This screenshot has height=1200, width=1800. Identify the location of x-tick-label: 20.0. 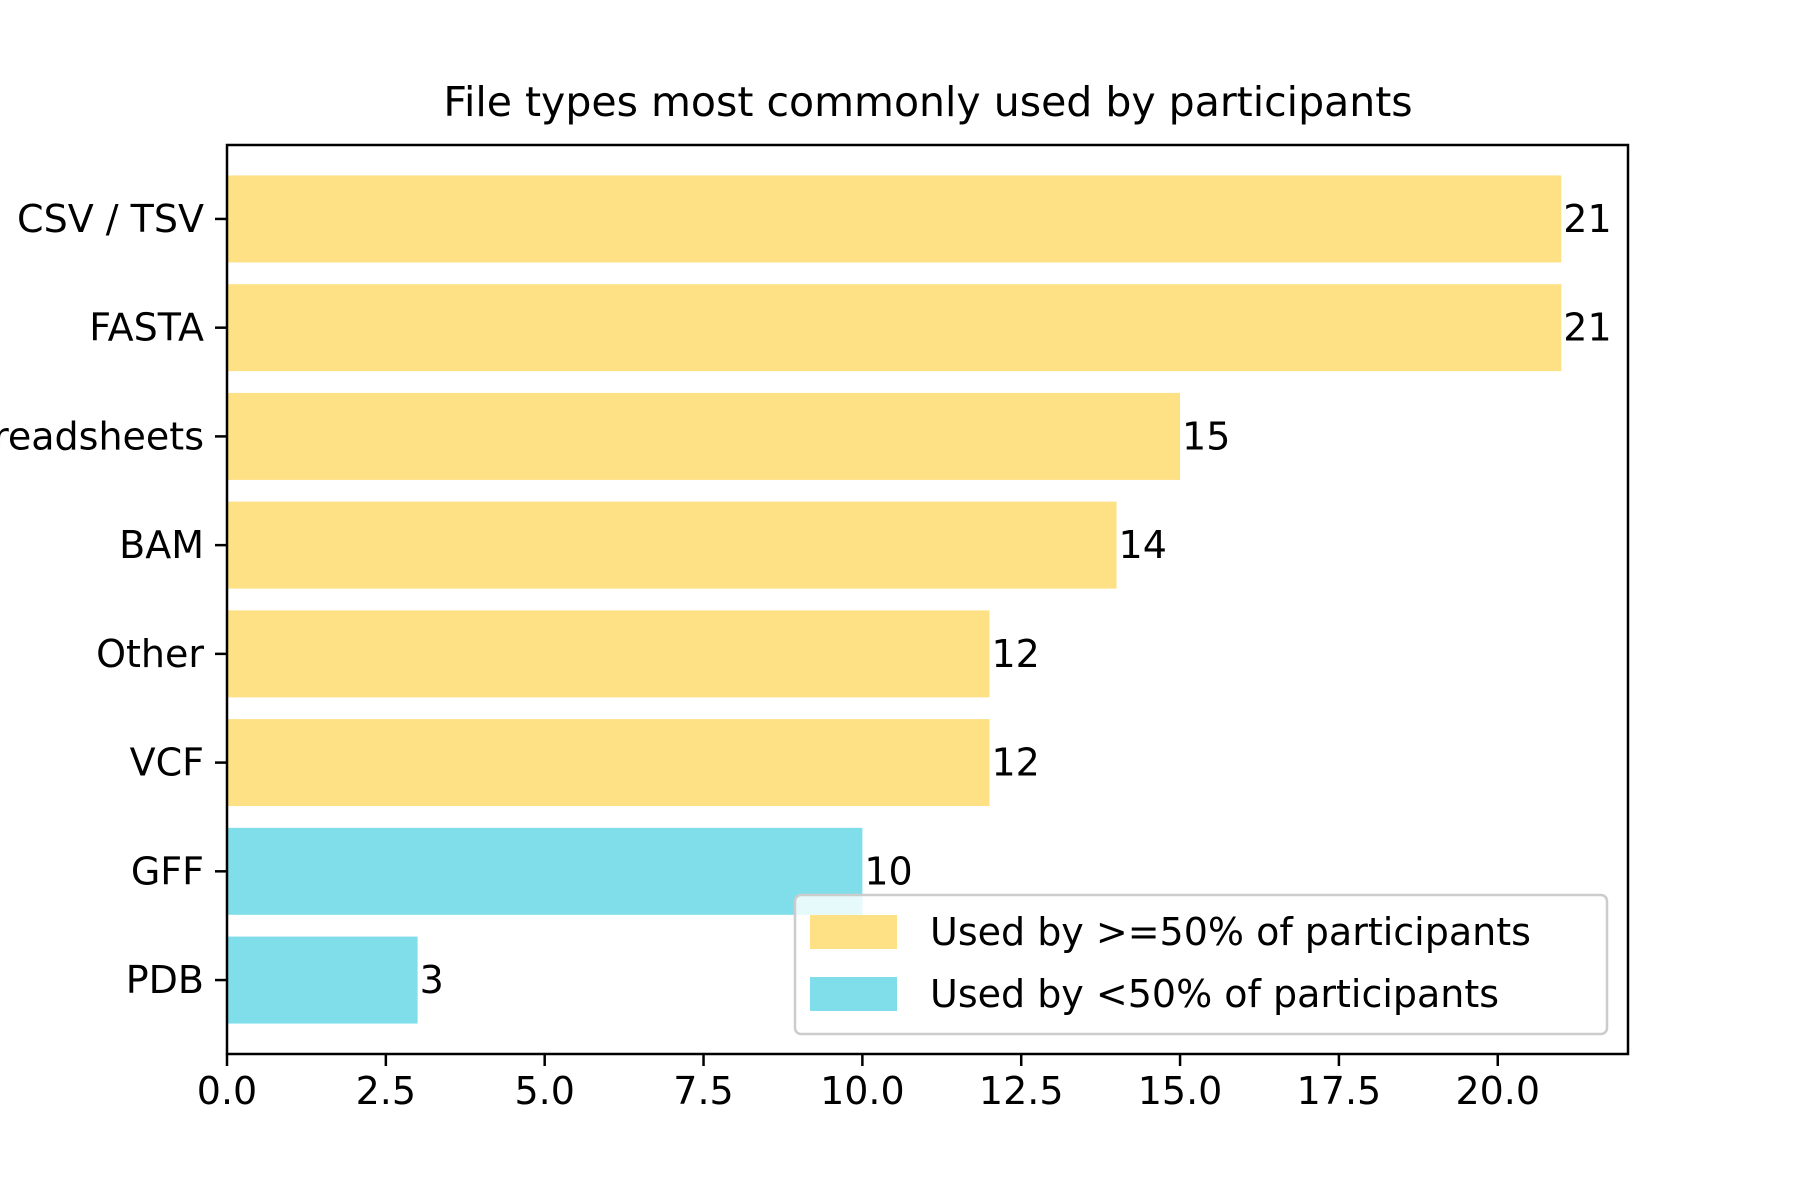
(1497, 1091).